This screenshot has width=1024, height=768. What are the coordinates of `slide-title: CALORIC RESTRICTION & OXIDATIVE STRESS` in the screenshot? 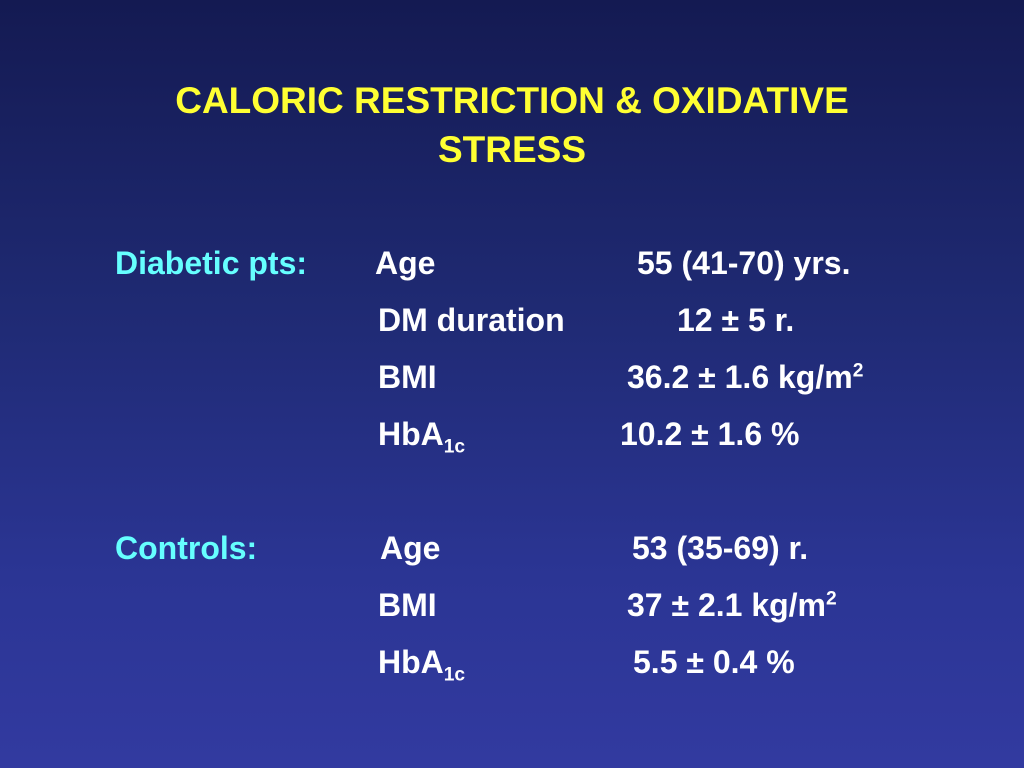 It's located at (512, 125).